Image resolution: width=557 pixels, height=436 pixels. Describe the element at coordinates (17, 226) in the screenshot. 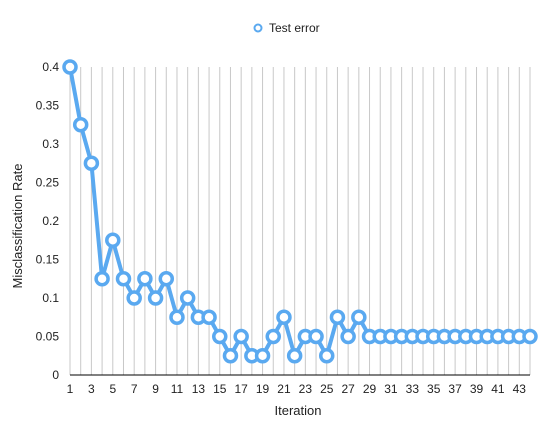

I see `y-axis-title: Misclassification Rate` at that location.